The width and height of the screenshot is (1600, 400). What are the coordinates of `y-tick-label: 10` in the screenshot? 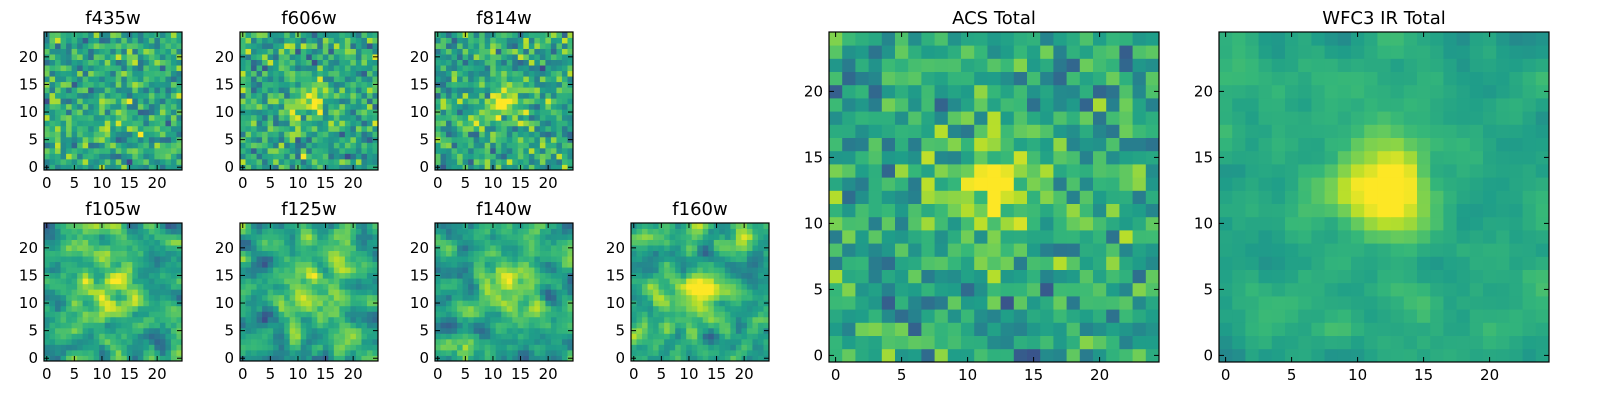 It's located at (419, 112).